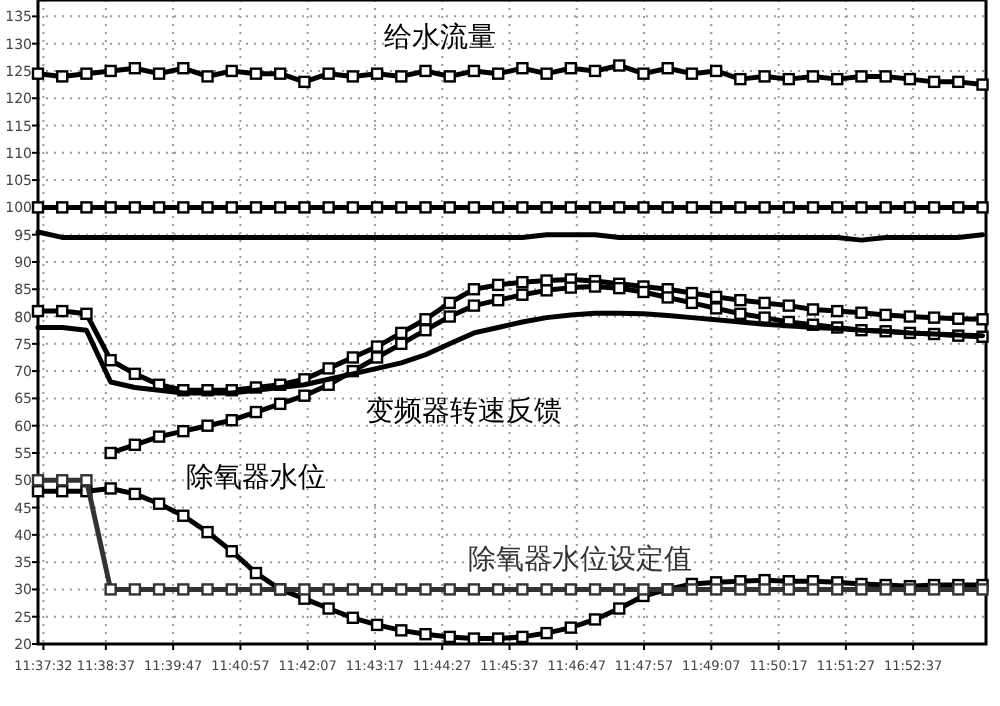 This screenshot has height=706, width=1000. Describe the element at coordinates (464, 410) in the screenshot. I see `series-label: 变频器转速反馈` at that location.